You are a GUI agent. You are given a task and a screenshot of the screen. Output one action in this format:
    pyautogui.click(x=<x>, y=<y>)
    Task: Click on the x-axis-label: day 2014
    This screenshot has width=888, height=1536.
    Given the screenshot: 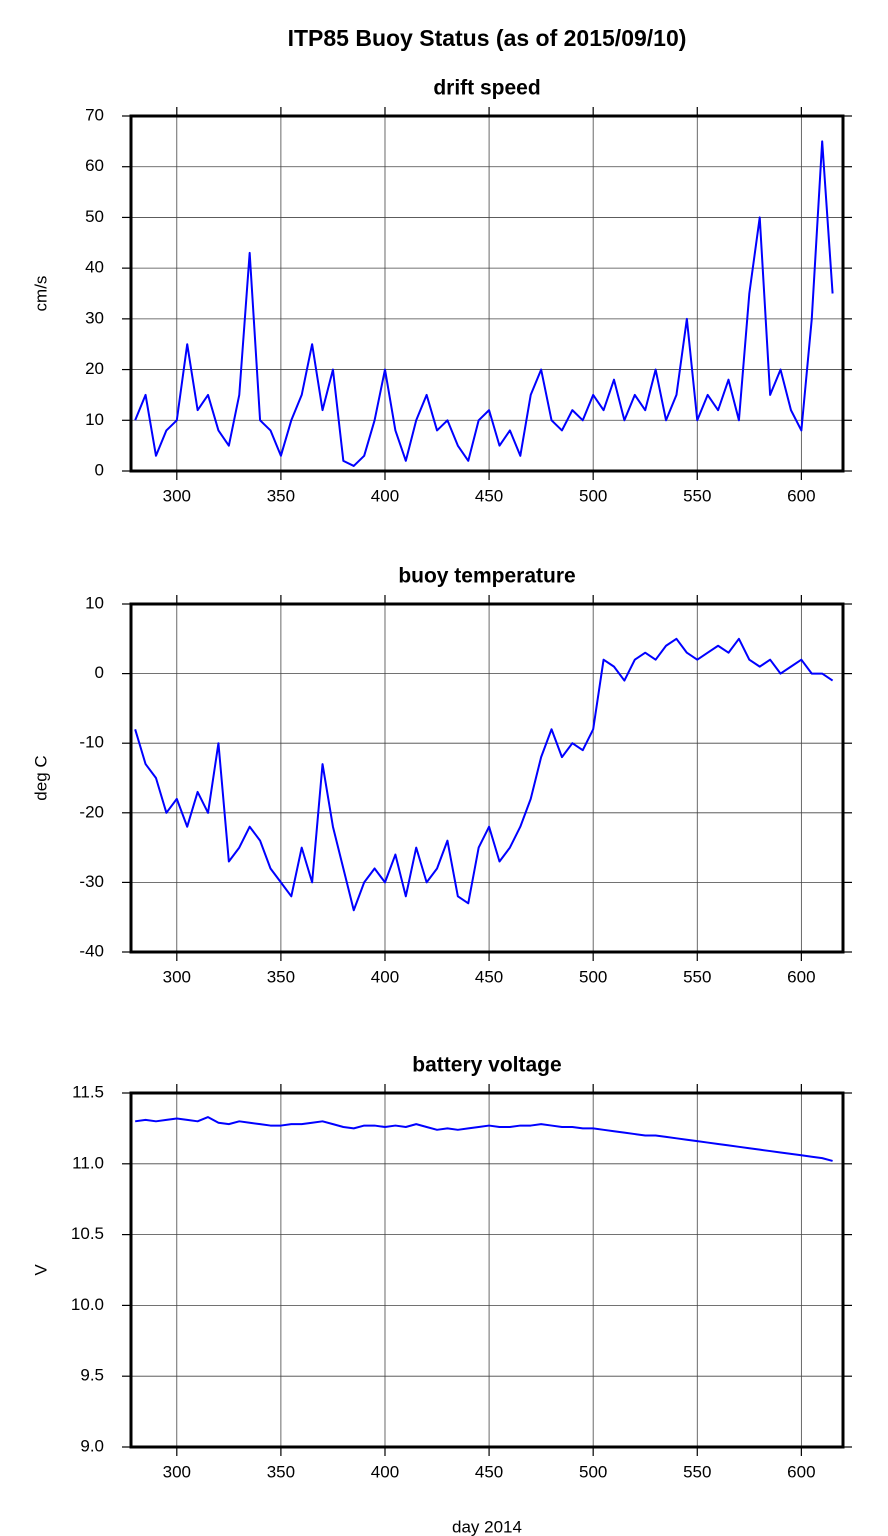 What is the action you would take?
    pyautogui.click(x=487, y=1526)
    